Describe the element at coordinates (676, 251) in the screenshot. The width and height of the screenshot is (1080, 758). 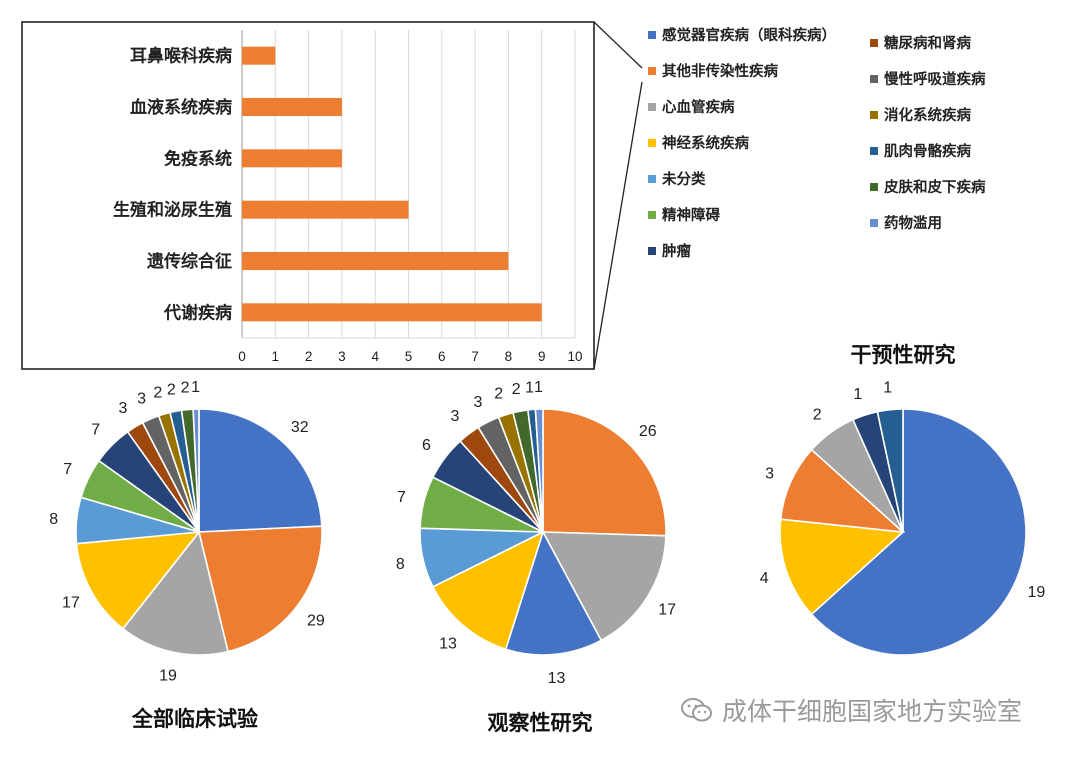
I see `legend-label: 肿瘤` at that location.